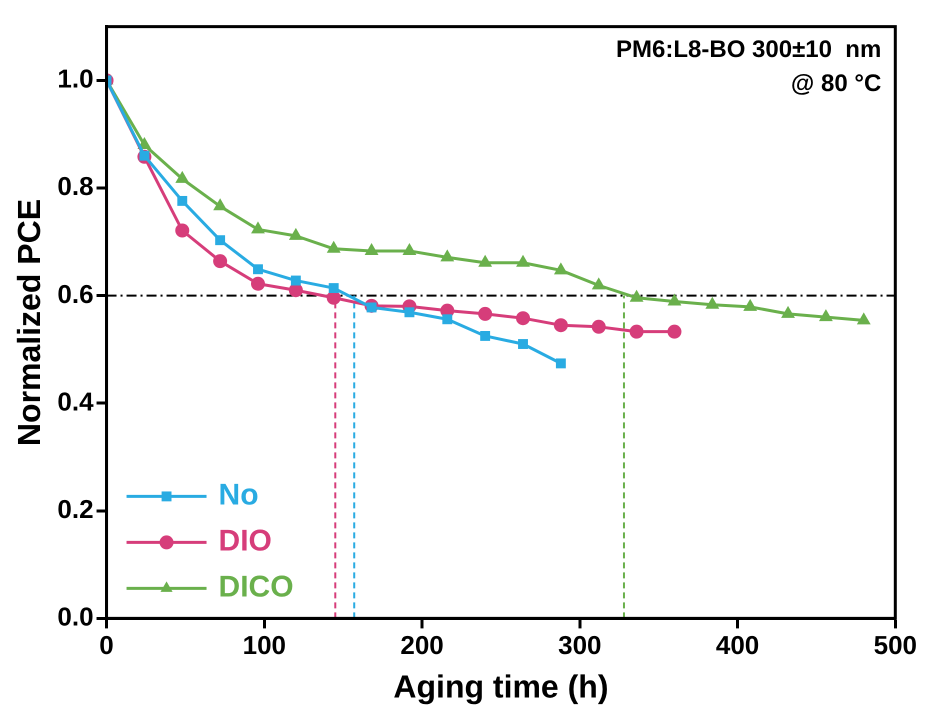  What do you see at coordinates (75, 509) in the screenshot?
I see `y-tick-label: 0.2` at bounding box center [75, 509].